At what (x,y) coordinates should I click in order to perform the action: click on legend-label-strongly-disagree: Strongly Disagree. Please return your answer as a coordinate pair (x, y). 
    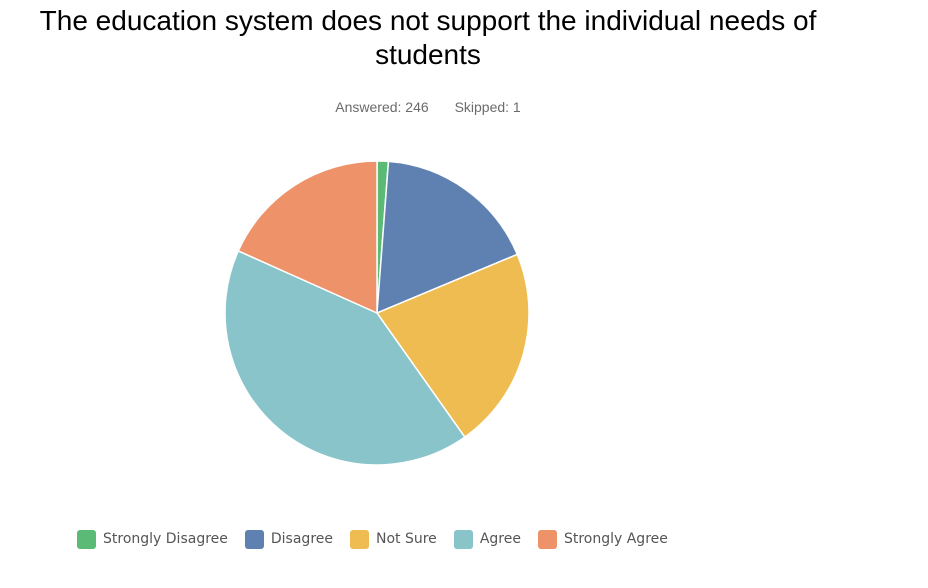
    Looking at the image, I should click on (165, 539).